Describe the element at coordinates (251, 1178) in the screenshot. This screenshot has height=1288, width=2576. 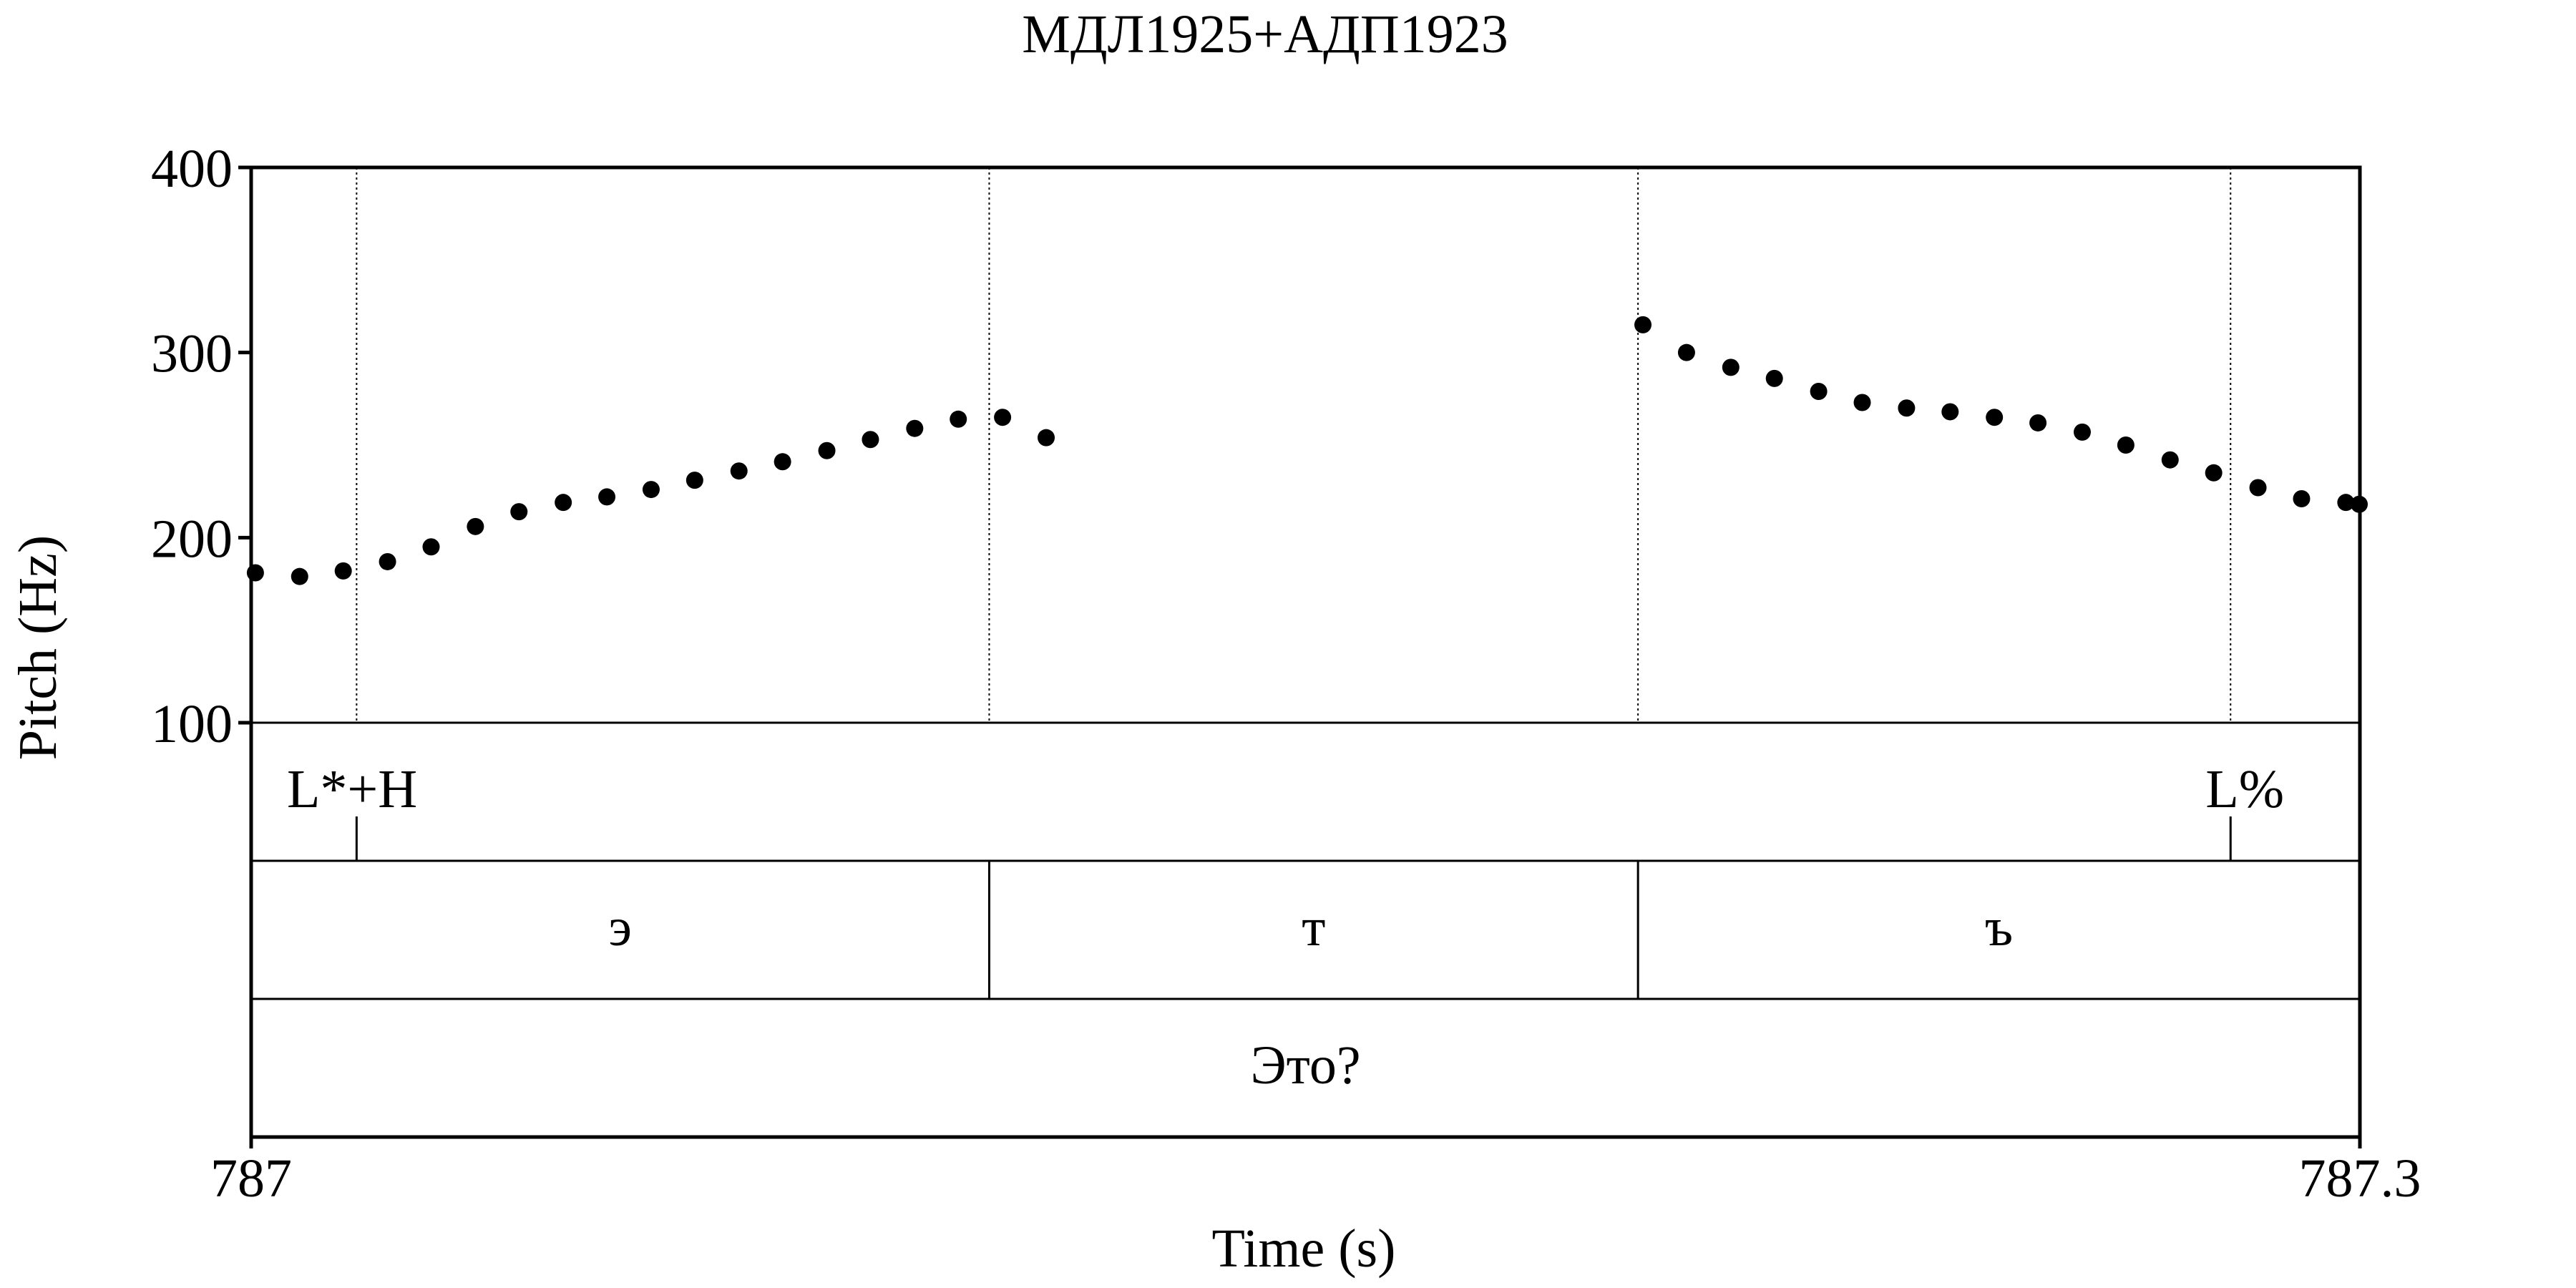
I see `x-tick-label-start: 787` at that location.